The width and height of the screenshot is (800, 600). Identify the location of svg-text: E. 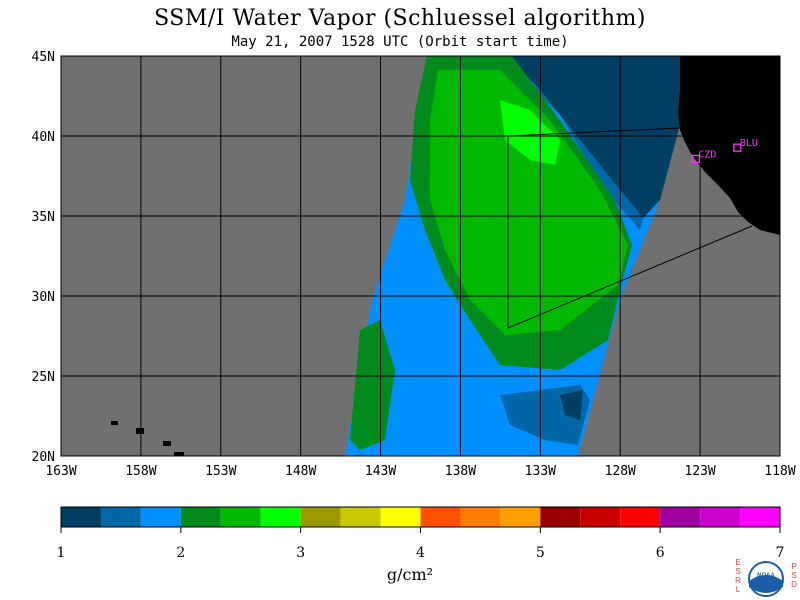
(737, 562).